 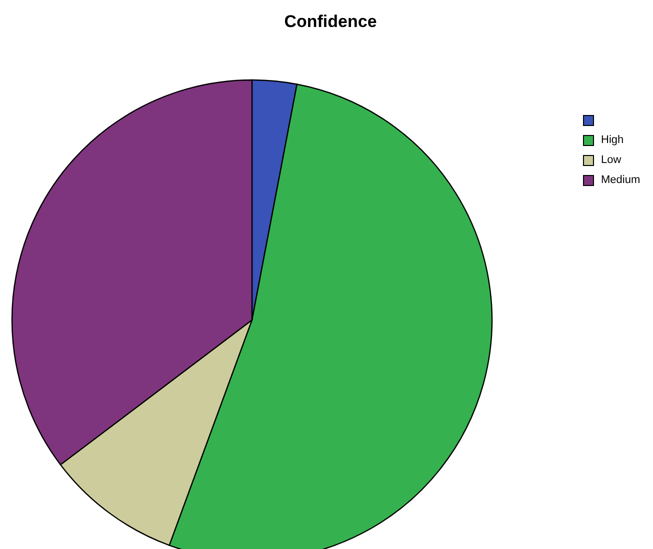 I want to click on legend-label: Medium, so click(x=620, y=180).